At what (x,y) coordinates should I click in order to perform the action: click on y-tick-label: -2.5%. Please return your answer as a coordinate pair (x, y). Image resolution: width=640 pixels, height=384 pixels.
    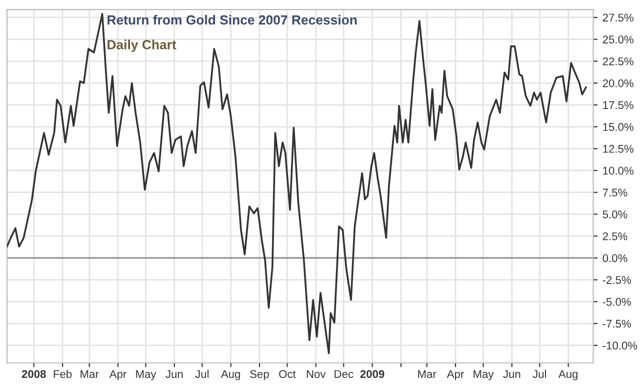
    Looking at the image, I should click on (616, 280).